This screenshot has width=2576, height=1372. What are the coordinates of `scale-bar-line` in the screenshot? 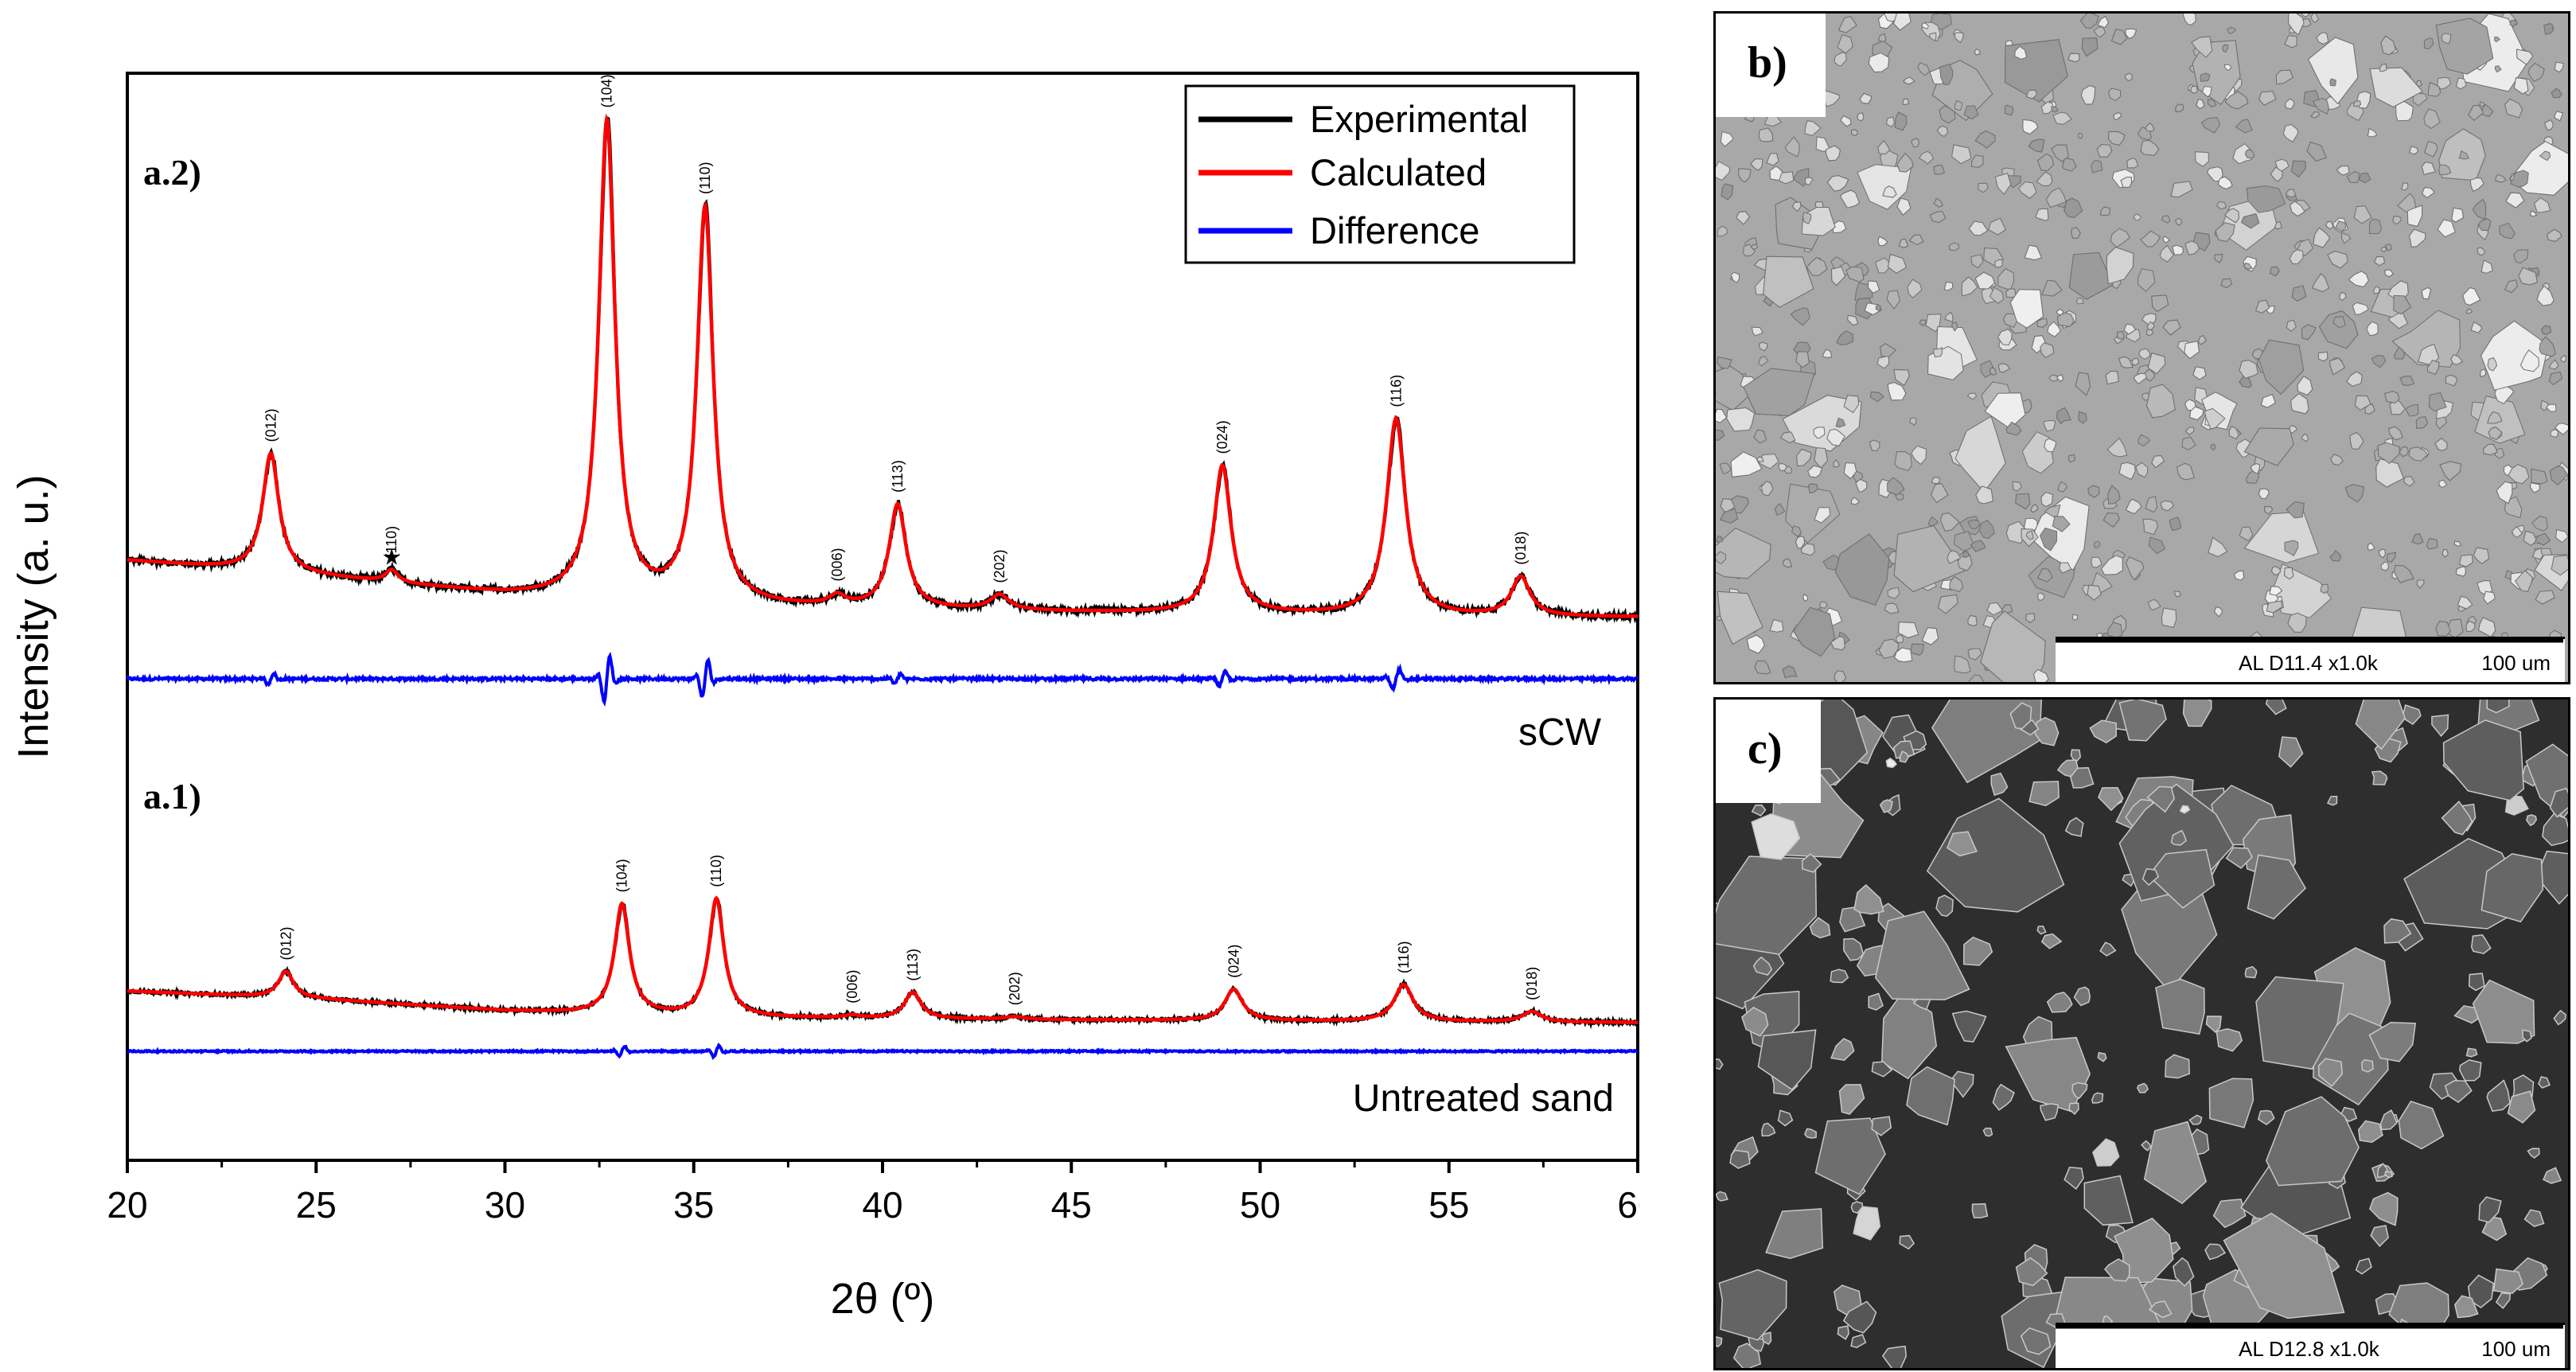 It's located at (2309, 1327).